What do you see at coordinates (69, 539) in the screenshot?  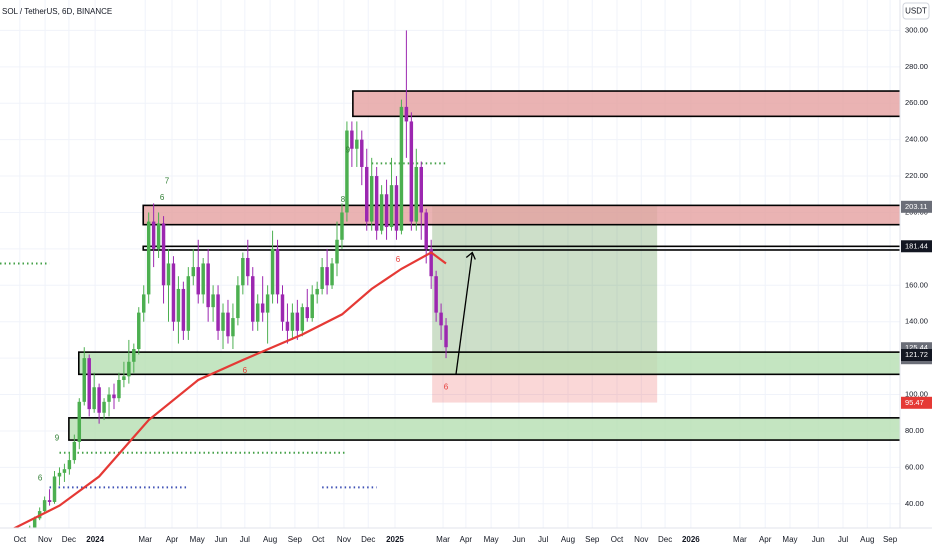 I see `x-tick-label: Dec` at bounding box center [69, 539].